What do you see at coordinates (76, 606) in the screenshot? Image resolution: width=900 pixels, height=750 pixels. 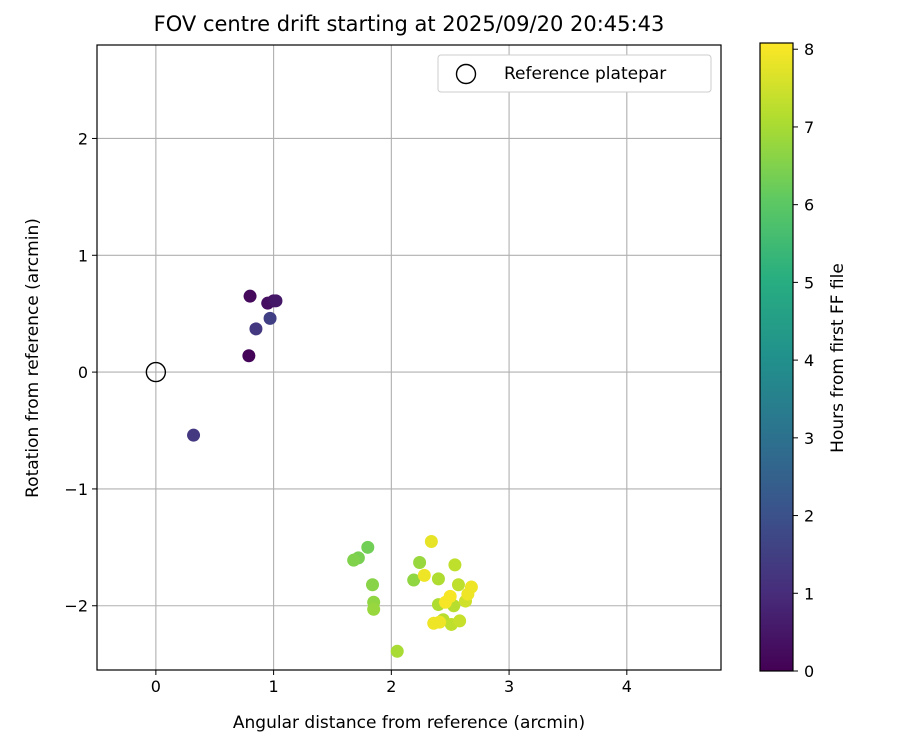 I see `y-tick-label: −2` at bounding box center [76, 606].